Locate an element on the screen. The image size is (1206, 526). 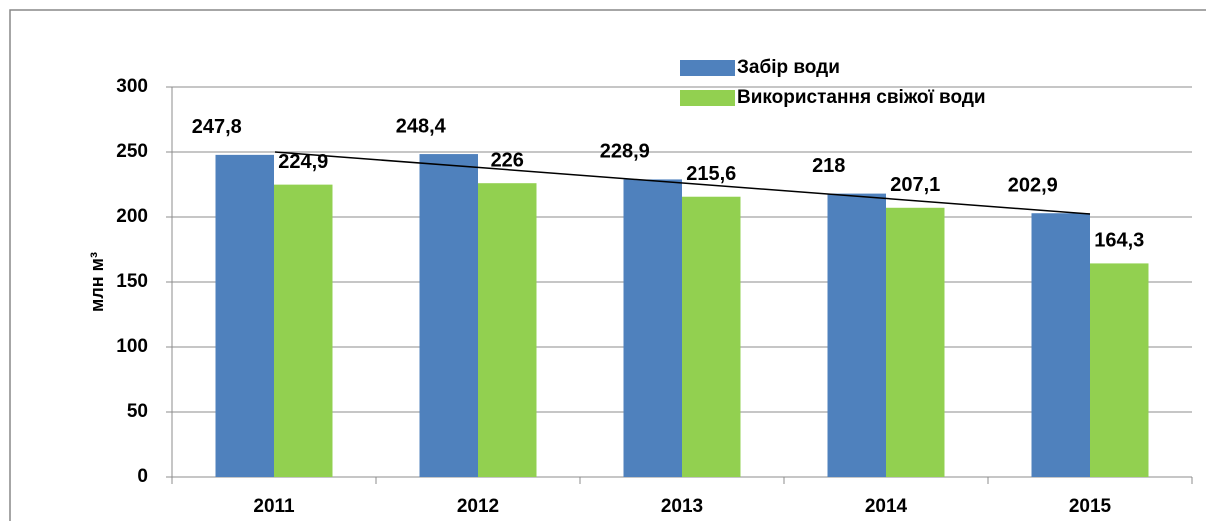
value-label: 228,9 is located at coordinates (625, 152).